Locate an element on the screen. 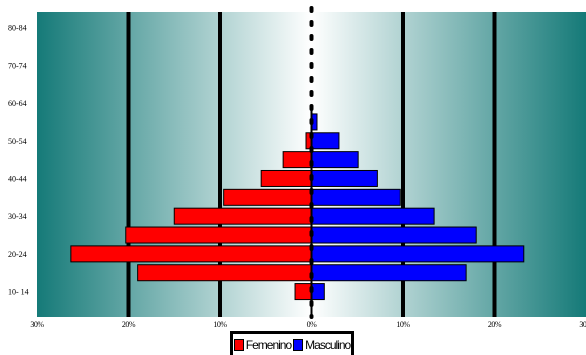  x-tick-label: 0% is located at coordinates (312, 324).